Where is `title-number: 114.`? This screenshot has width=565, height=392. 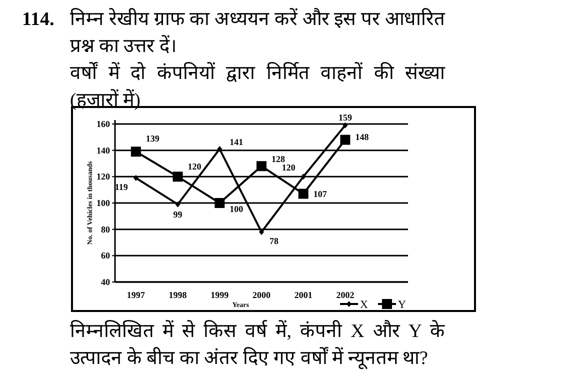
title-number: 114. is located at coordinates (38, 20).